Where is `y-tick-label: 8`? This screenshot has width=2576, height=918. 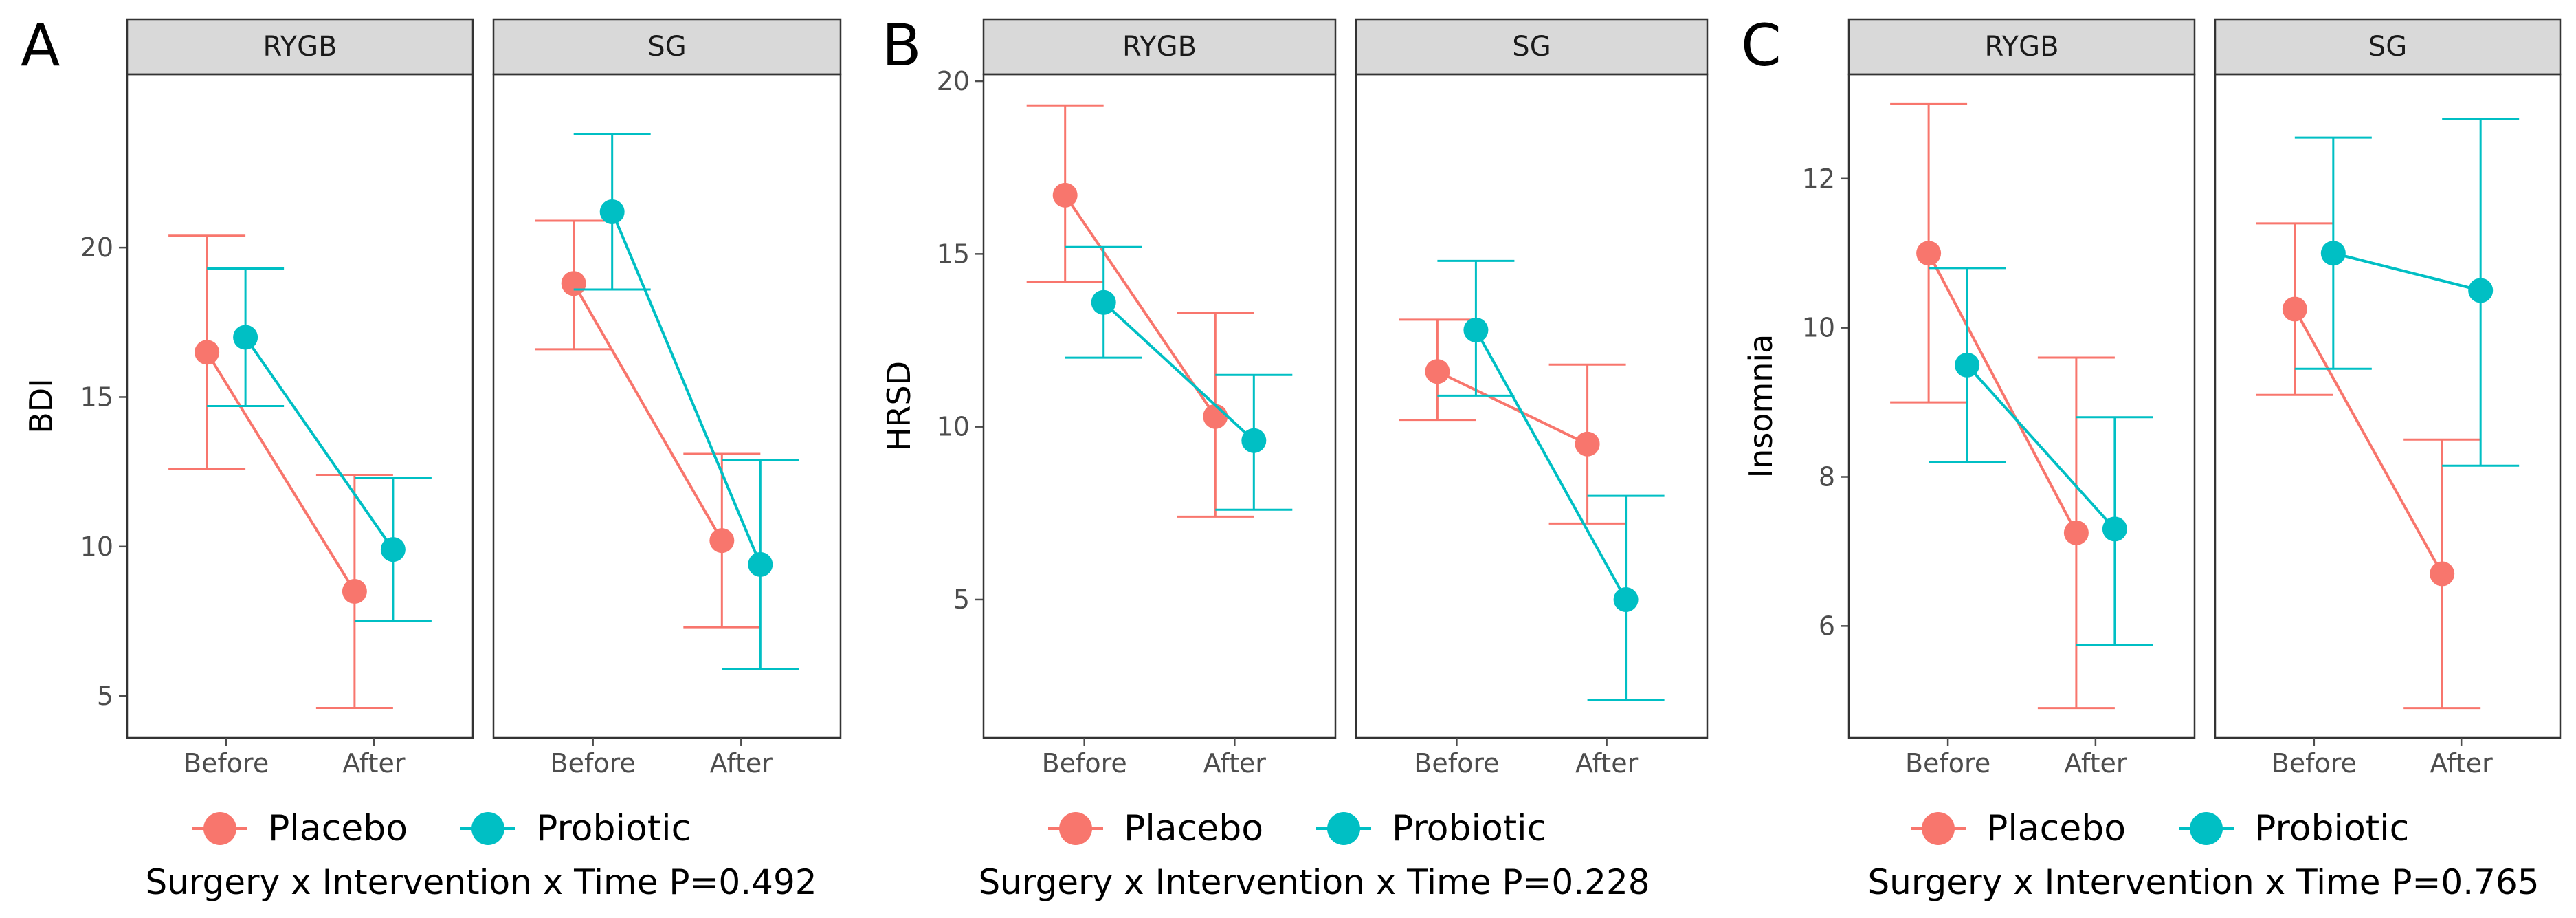 y-tick-label: 8 is located at coordinates (1827, 477).